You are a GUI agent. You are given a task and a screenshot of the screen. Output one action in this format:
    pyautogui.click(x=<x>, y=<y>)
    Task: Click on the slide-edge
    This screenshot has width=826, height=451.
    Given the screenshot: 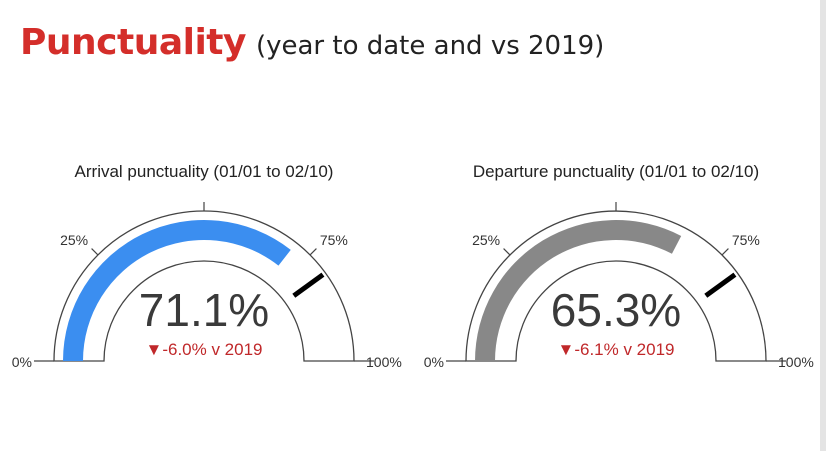 What is the action you would take?
    pyautogui.click(x=823, y=225)
    